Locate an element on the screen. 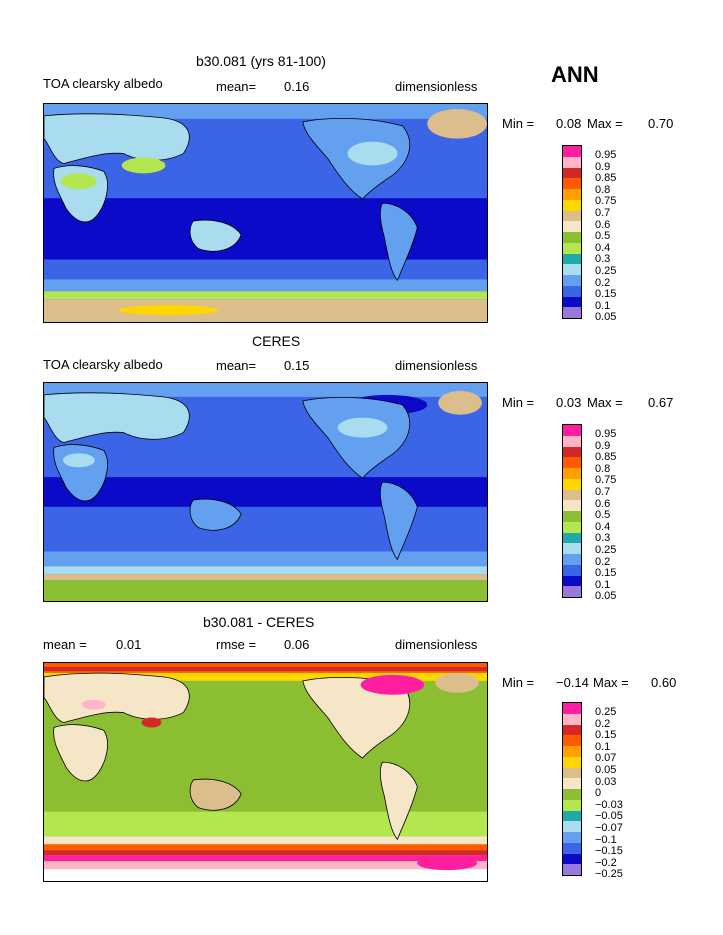 The width and height of the screenshot is (723, 935). panel-1-mean-label: mean= is located at coordinates (236, 86).